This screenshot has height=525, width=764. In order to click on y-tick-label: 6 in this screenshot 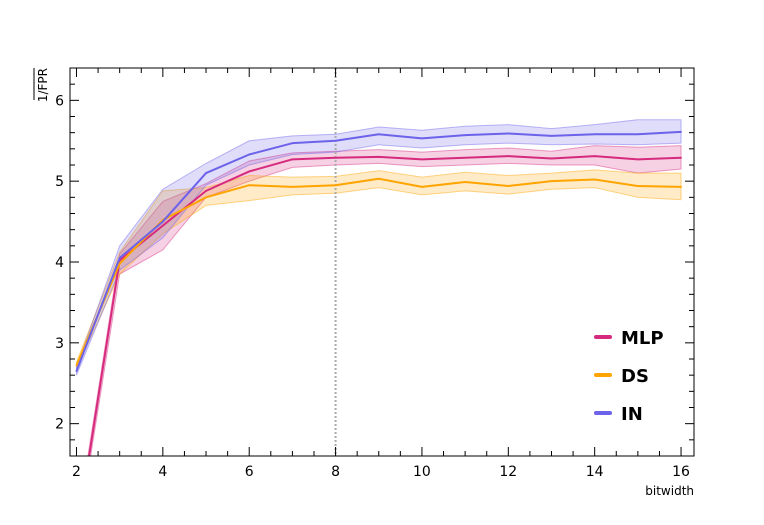, I will do `click(59, 101)`.